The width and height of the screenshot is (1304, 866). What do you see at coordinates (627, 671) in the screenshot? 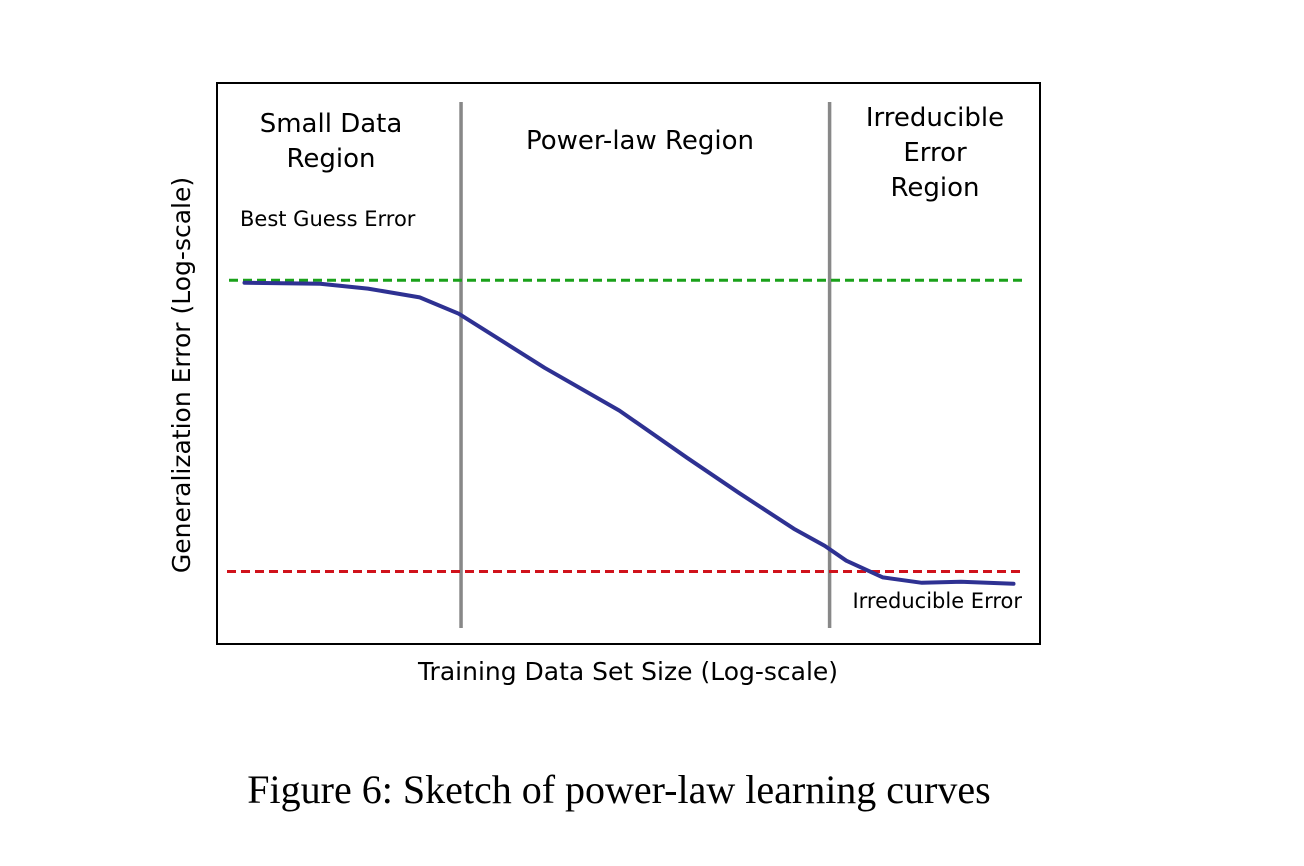
I see `x-axis-label: Training Data Set Size (Log-scale)` at bounding box center [627, 671].